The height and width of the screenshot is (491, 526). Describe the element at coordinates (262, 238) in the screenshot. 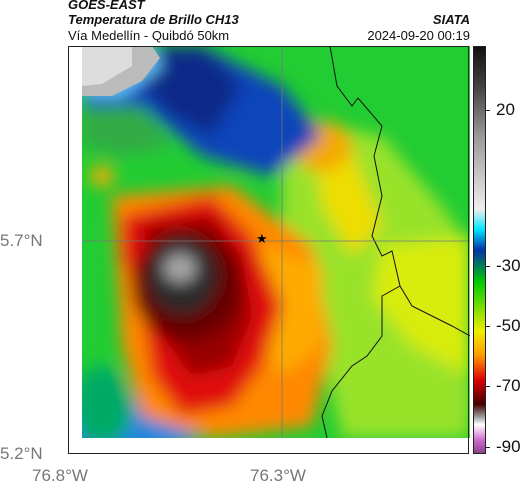

I see `star-icon: ★` at that location.